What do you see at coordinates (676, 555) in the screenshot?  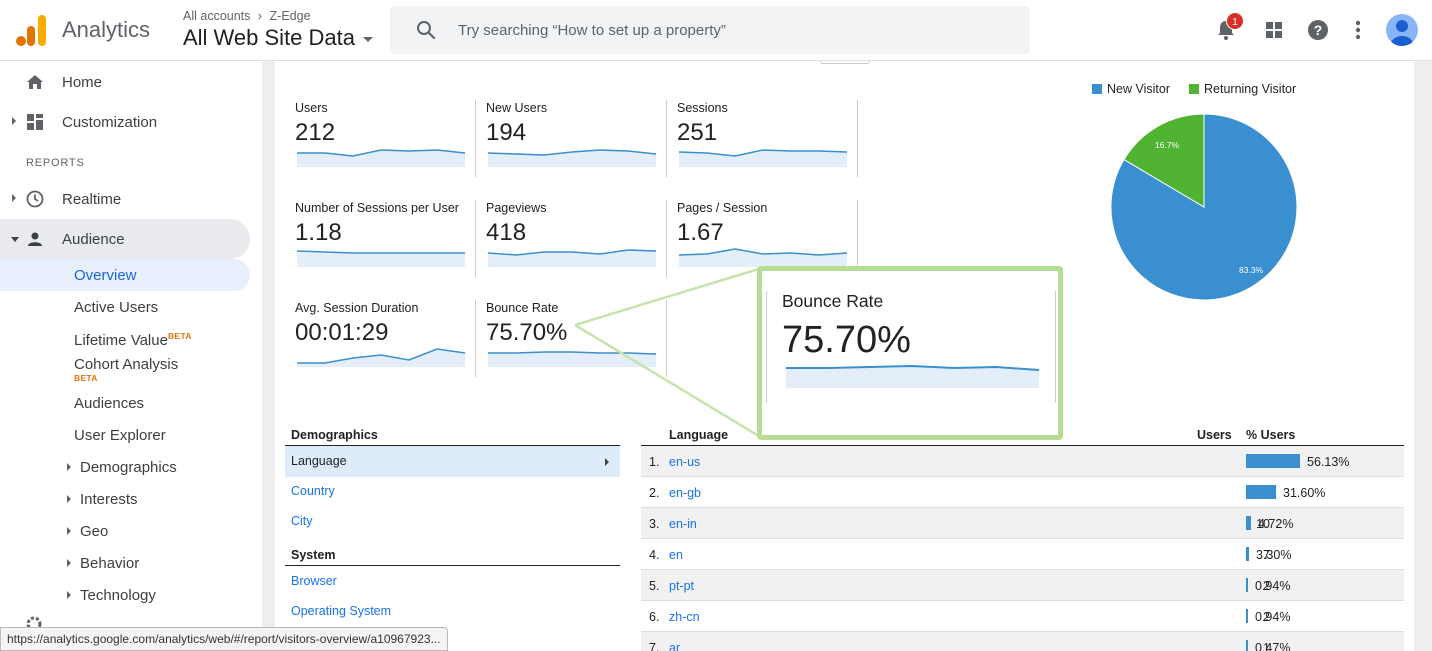 I see `language-link: en` at bounding box center [676, 555].